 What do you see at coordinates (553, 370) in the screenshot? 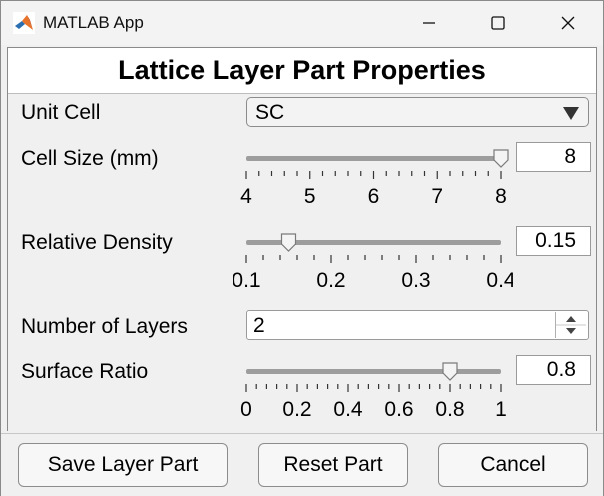
I see `surface-ratio-field: 0.8` at bounding box center [553, 370].